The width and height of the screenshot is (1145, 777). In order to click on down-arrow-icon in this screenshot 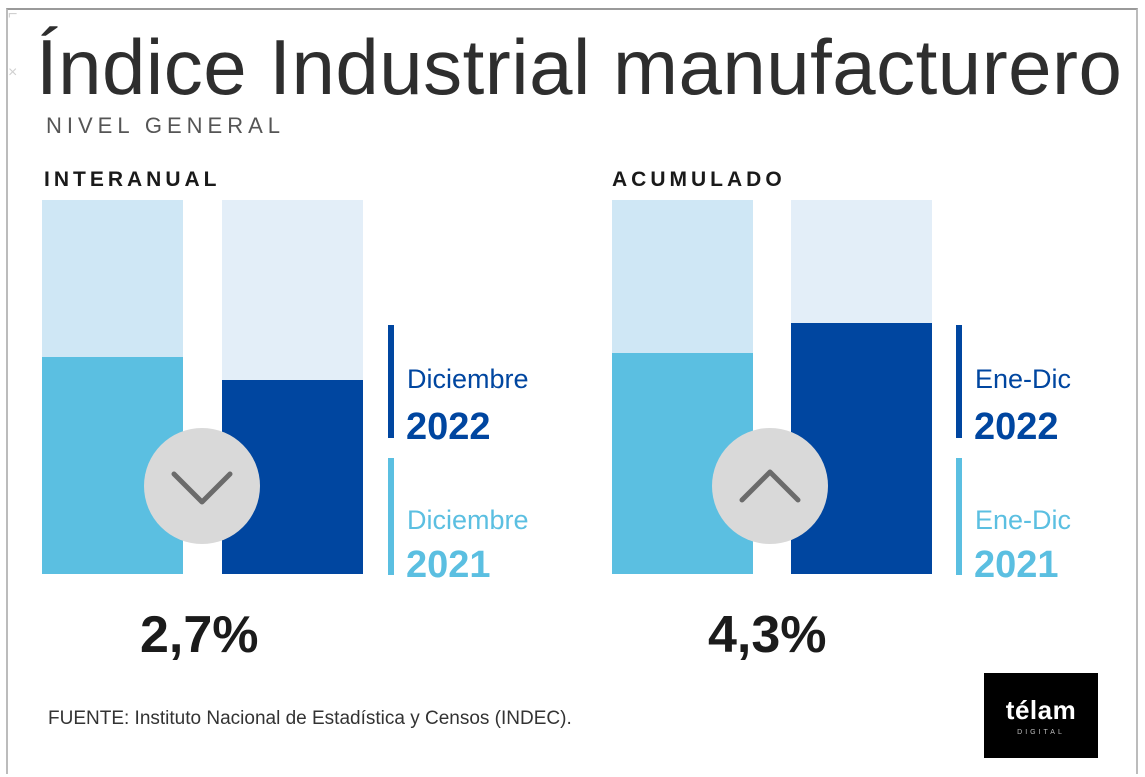, I will do `click(202, 486)`.